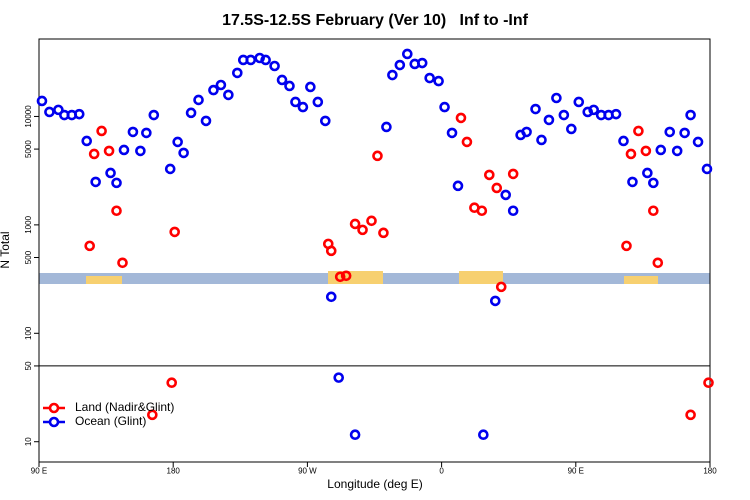 The width and height of the screenshot is (750, 500). What do you see at coordinates (28, 149) in the screenshot?
I see `y-tick-label: 5000` at bounding box center [28, 149].